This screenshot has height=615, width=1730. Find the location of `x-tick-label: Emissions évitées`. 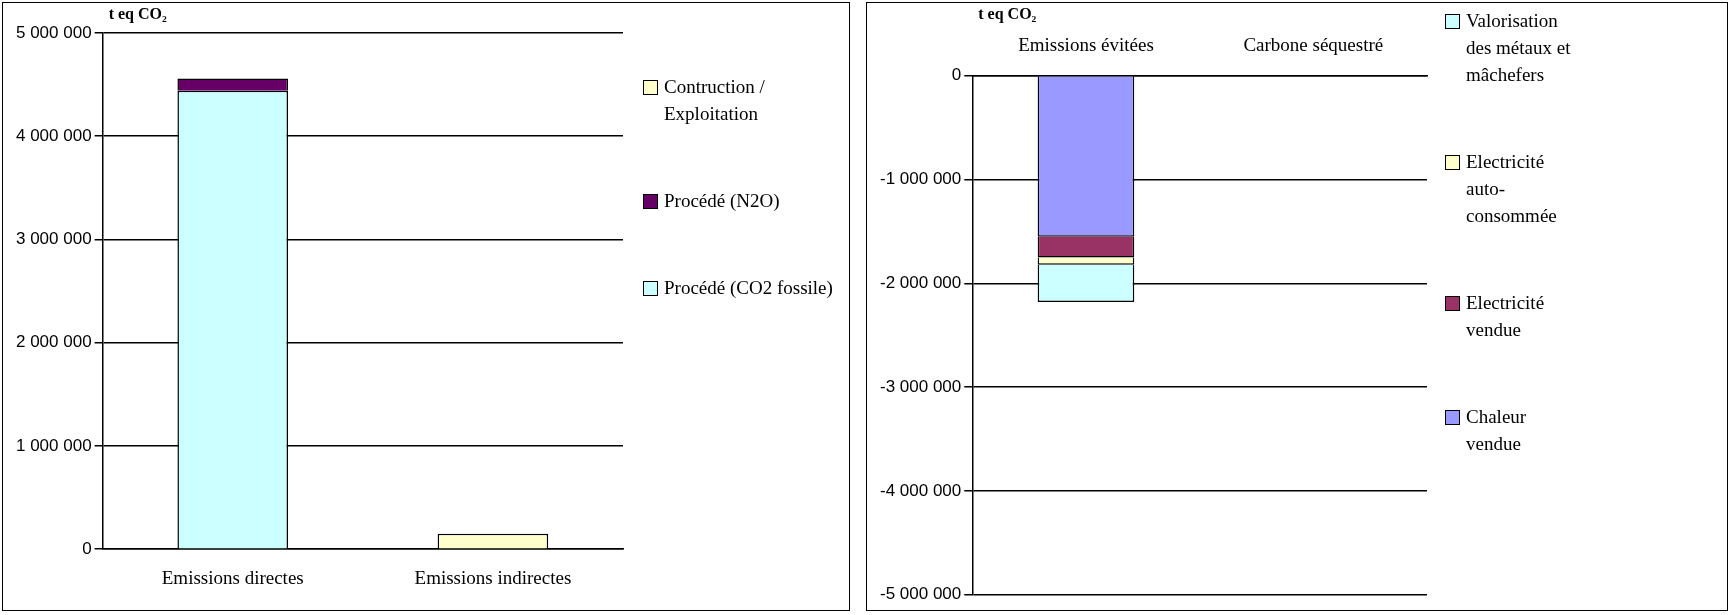

x-tick-label: Emissions évitées is located at coordinates (1086, 45).